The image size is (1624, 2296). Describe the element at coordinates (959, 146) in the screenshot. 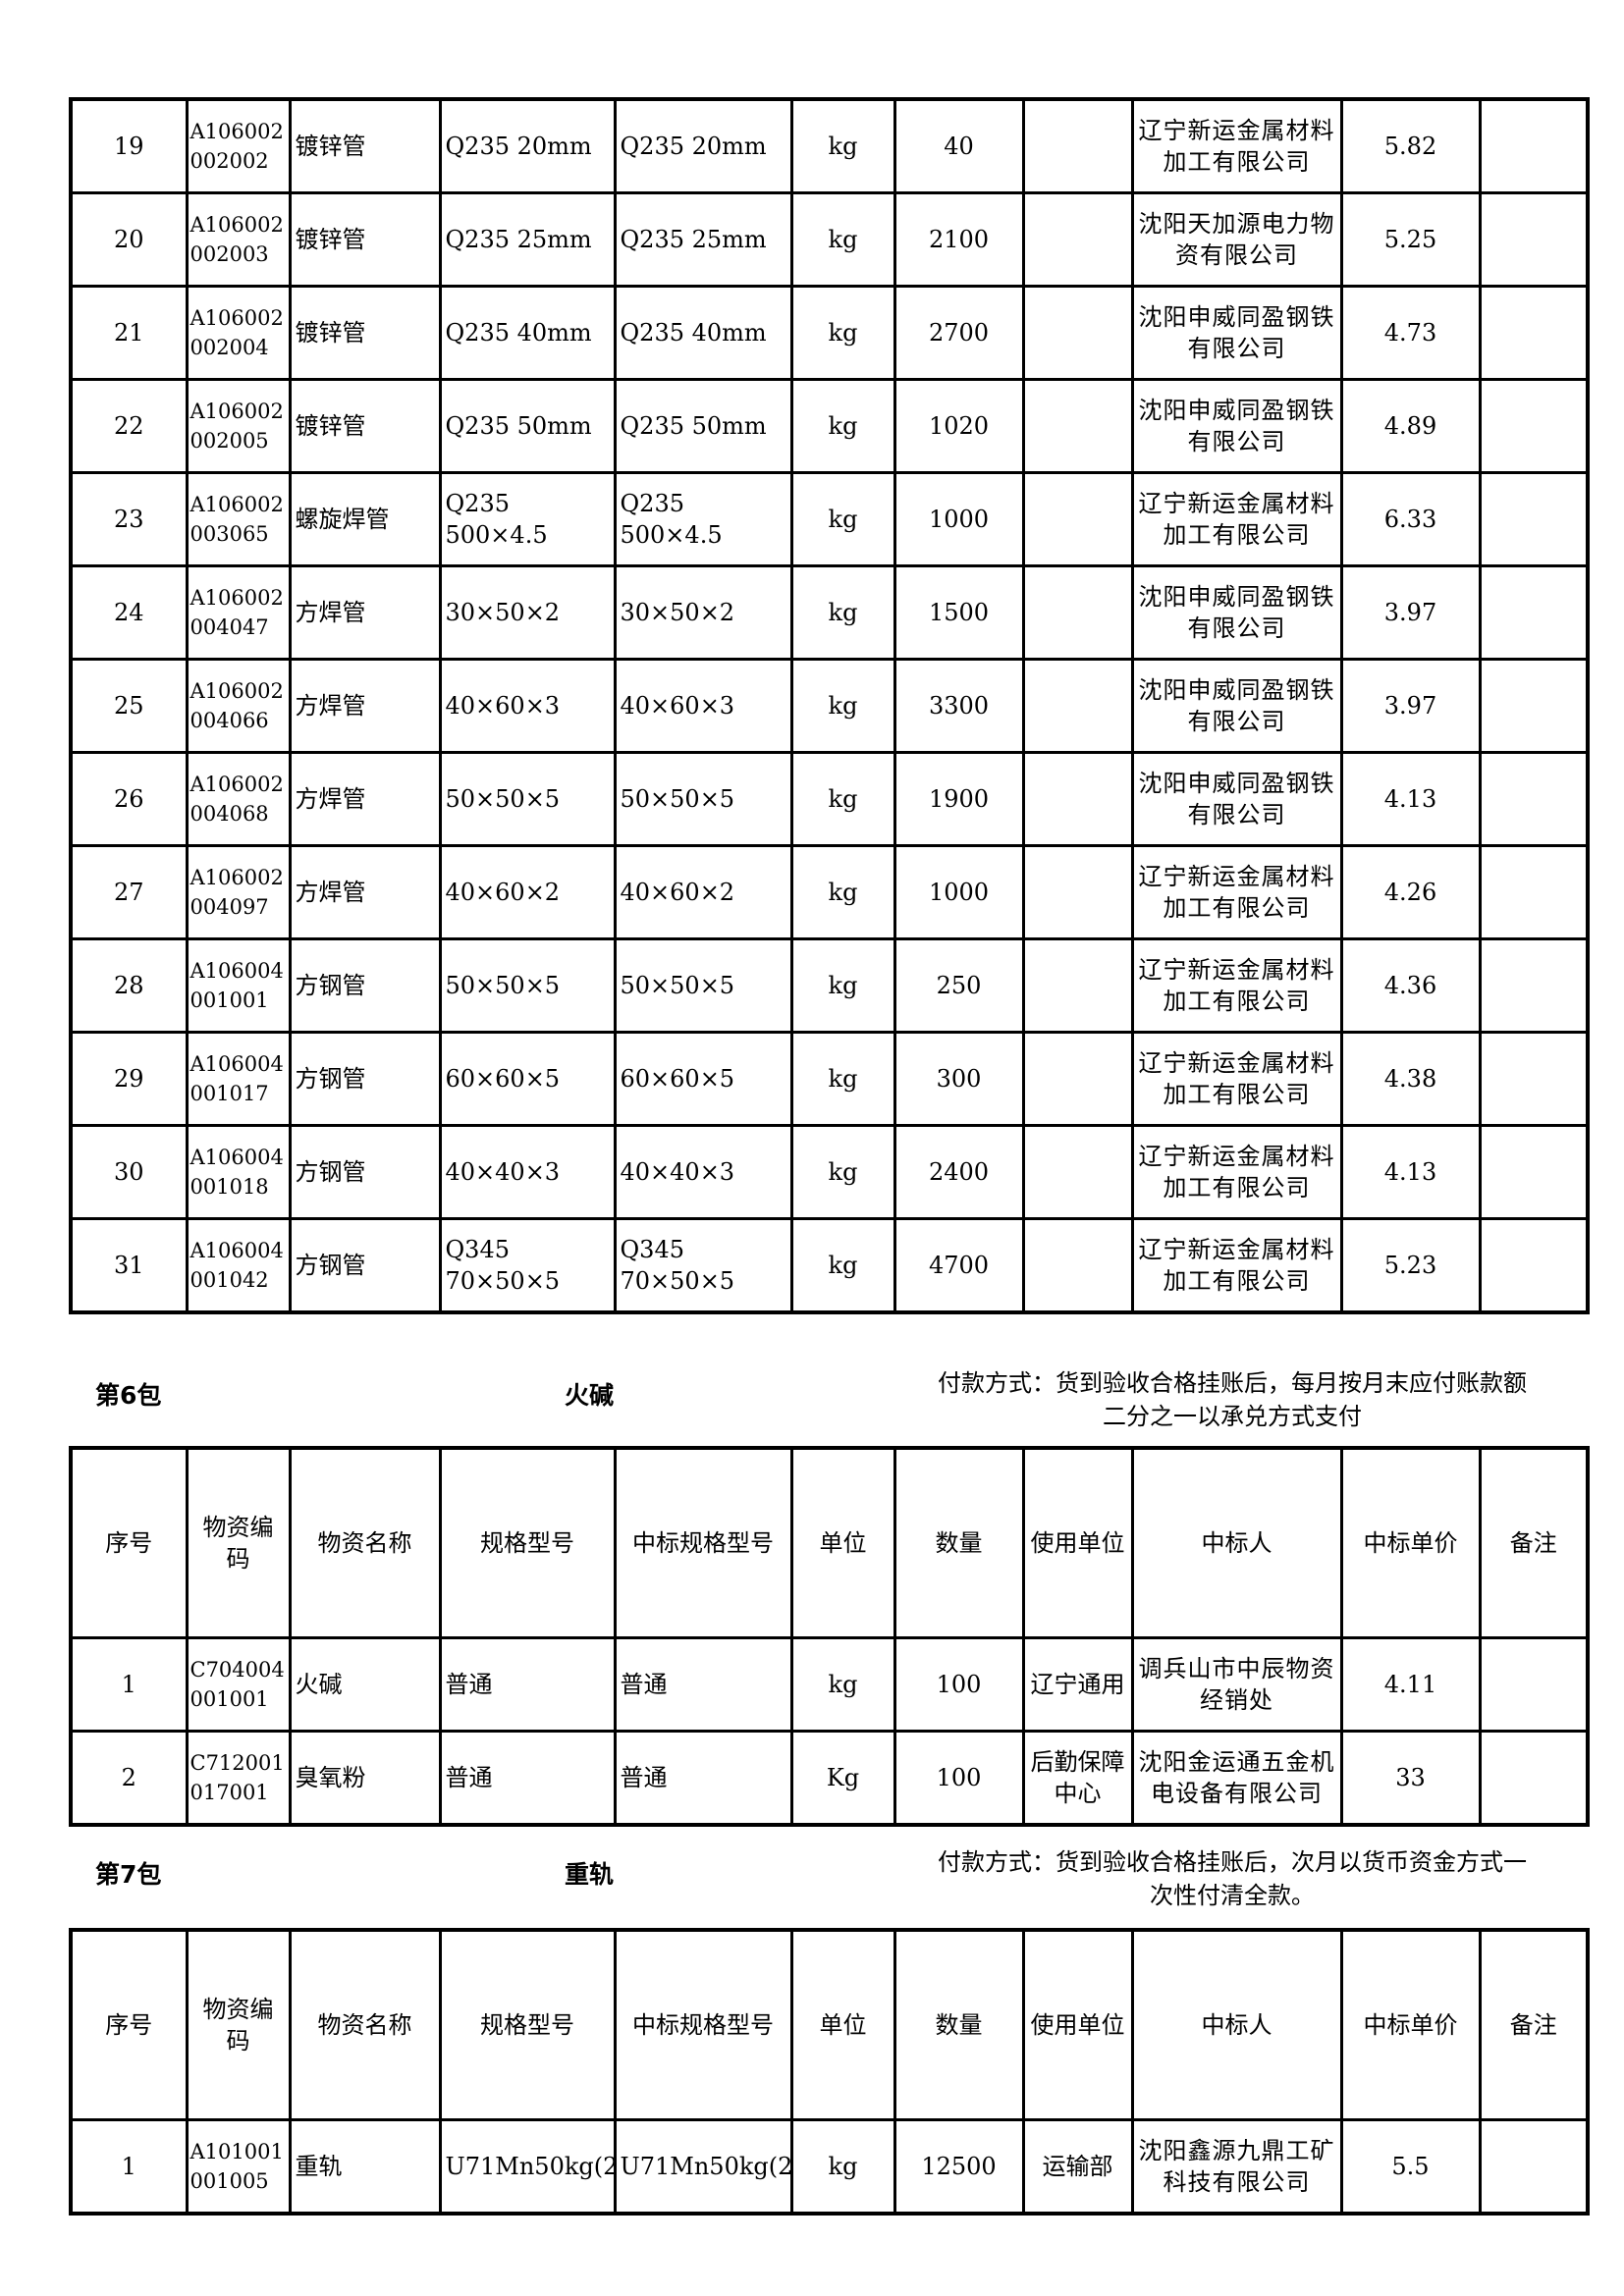

I see `cell-qty: 40` at that location.